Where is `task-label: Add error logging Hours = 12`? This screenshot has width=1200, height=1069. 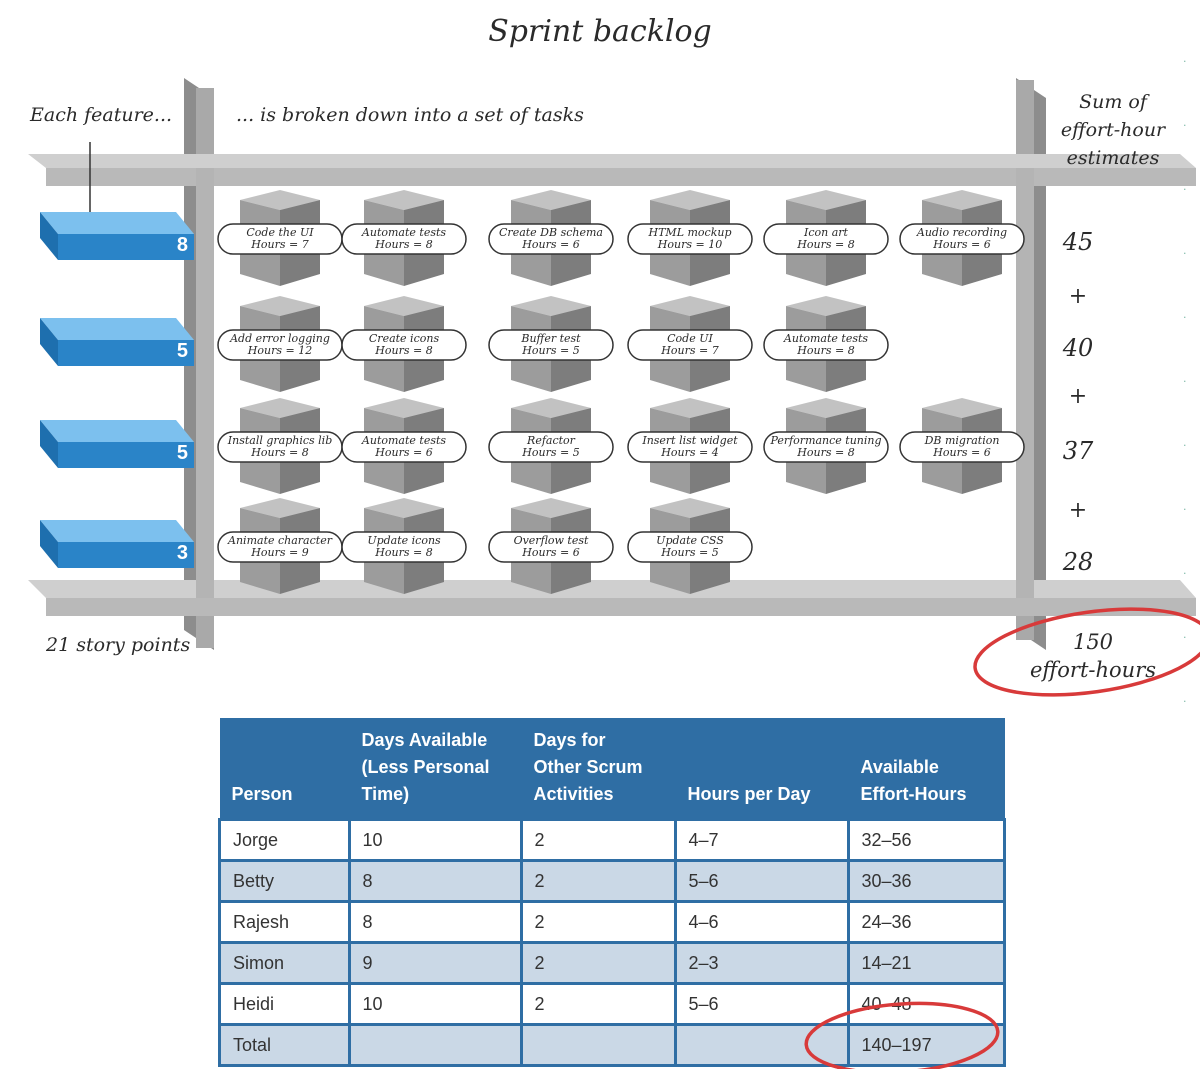 task-label: Add error logging Hours = 12 is located at coordinates (280, 345).